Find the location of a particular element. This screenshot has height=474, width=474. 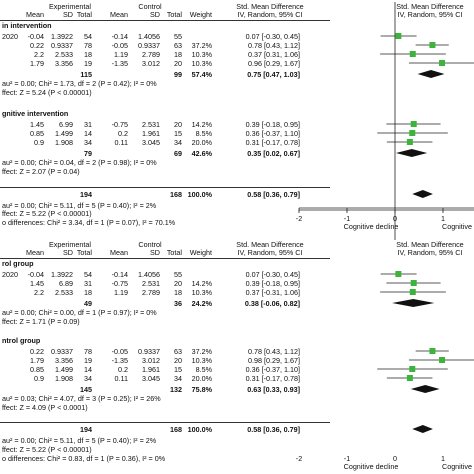

header-experimental: Experimental is located at coordinates (70, 6).